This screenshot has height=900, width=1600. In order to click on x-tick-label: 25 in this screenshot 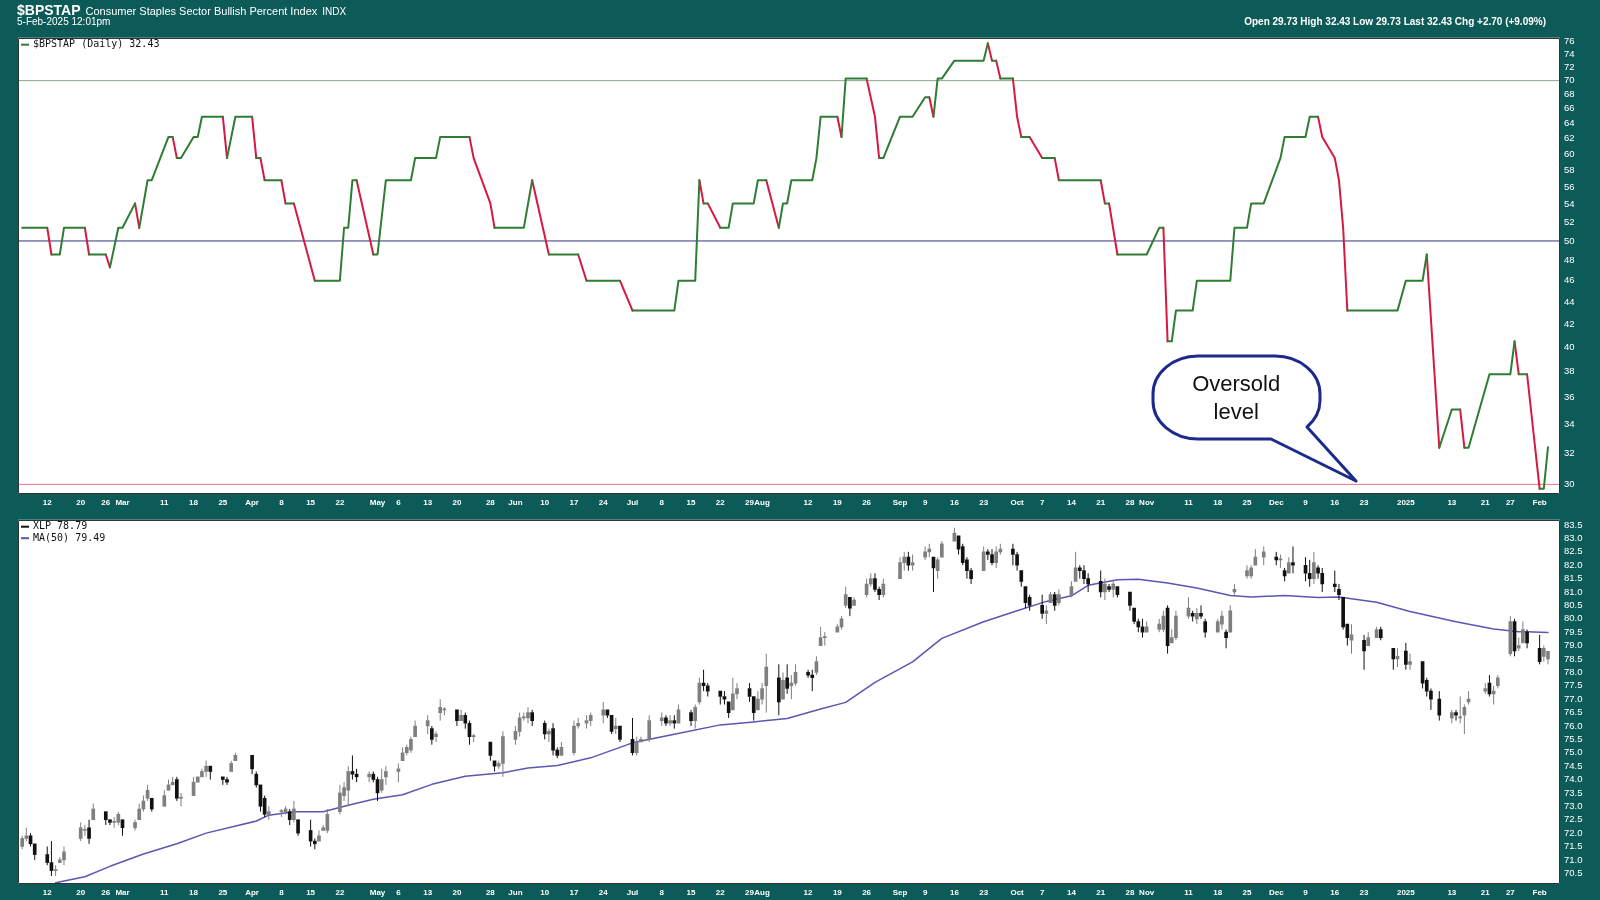, I will do `click(1247, 502)`.